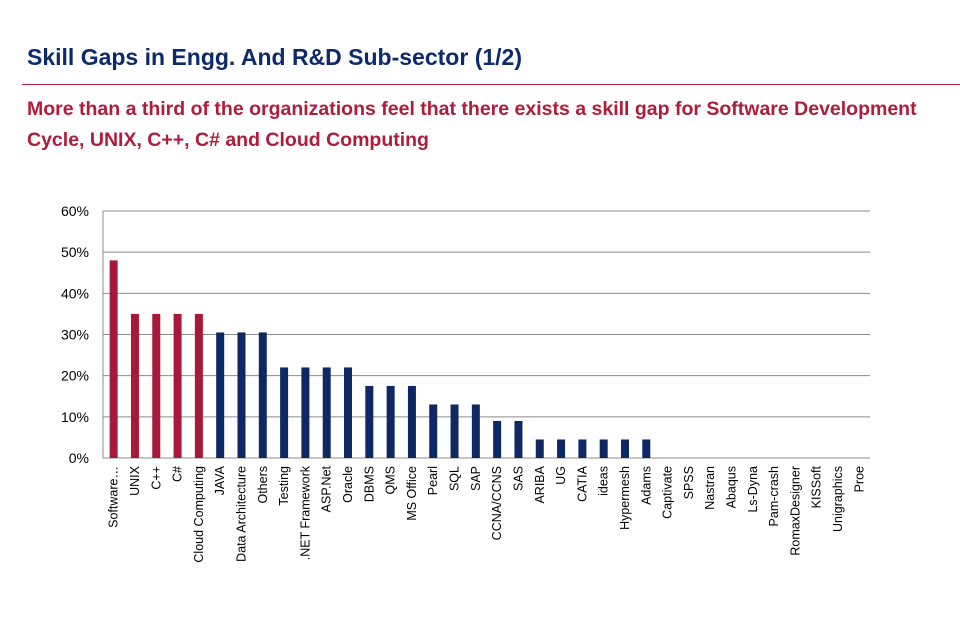 Image resolution: width=960 pixels, height=636 pixels. I want to click on x-category-label: CATIA, so click(582, 483).